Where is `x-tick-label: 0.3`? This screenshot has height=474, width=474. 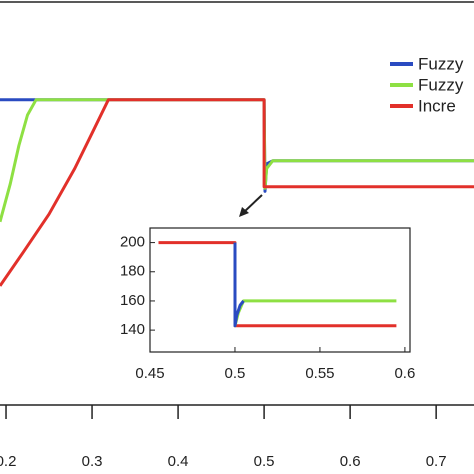
x-tick-label: 0.3 is located at coordinates (92, 461).